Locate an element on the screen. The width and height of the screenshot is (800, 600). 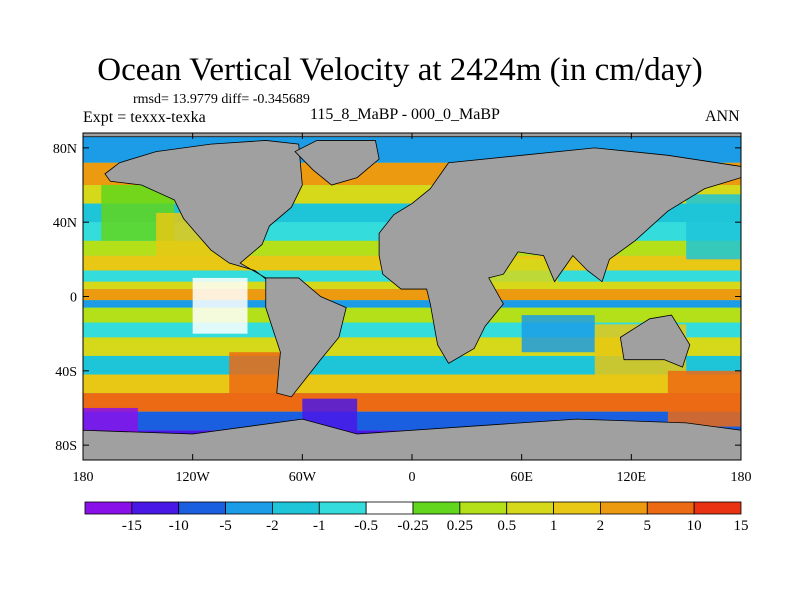
colorbar-label: 10 is located at coordinates (694, 526).